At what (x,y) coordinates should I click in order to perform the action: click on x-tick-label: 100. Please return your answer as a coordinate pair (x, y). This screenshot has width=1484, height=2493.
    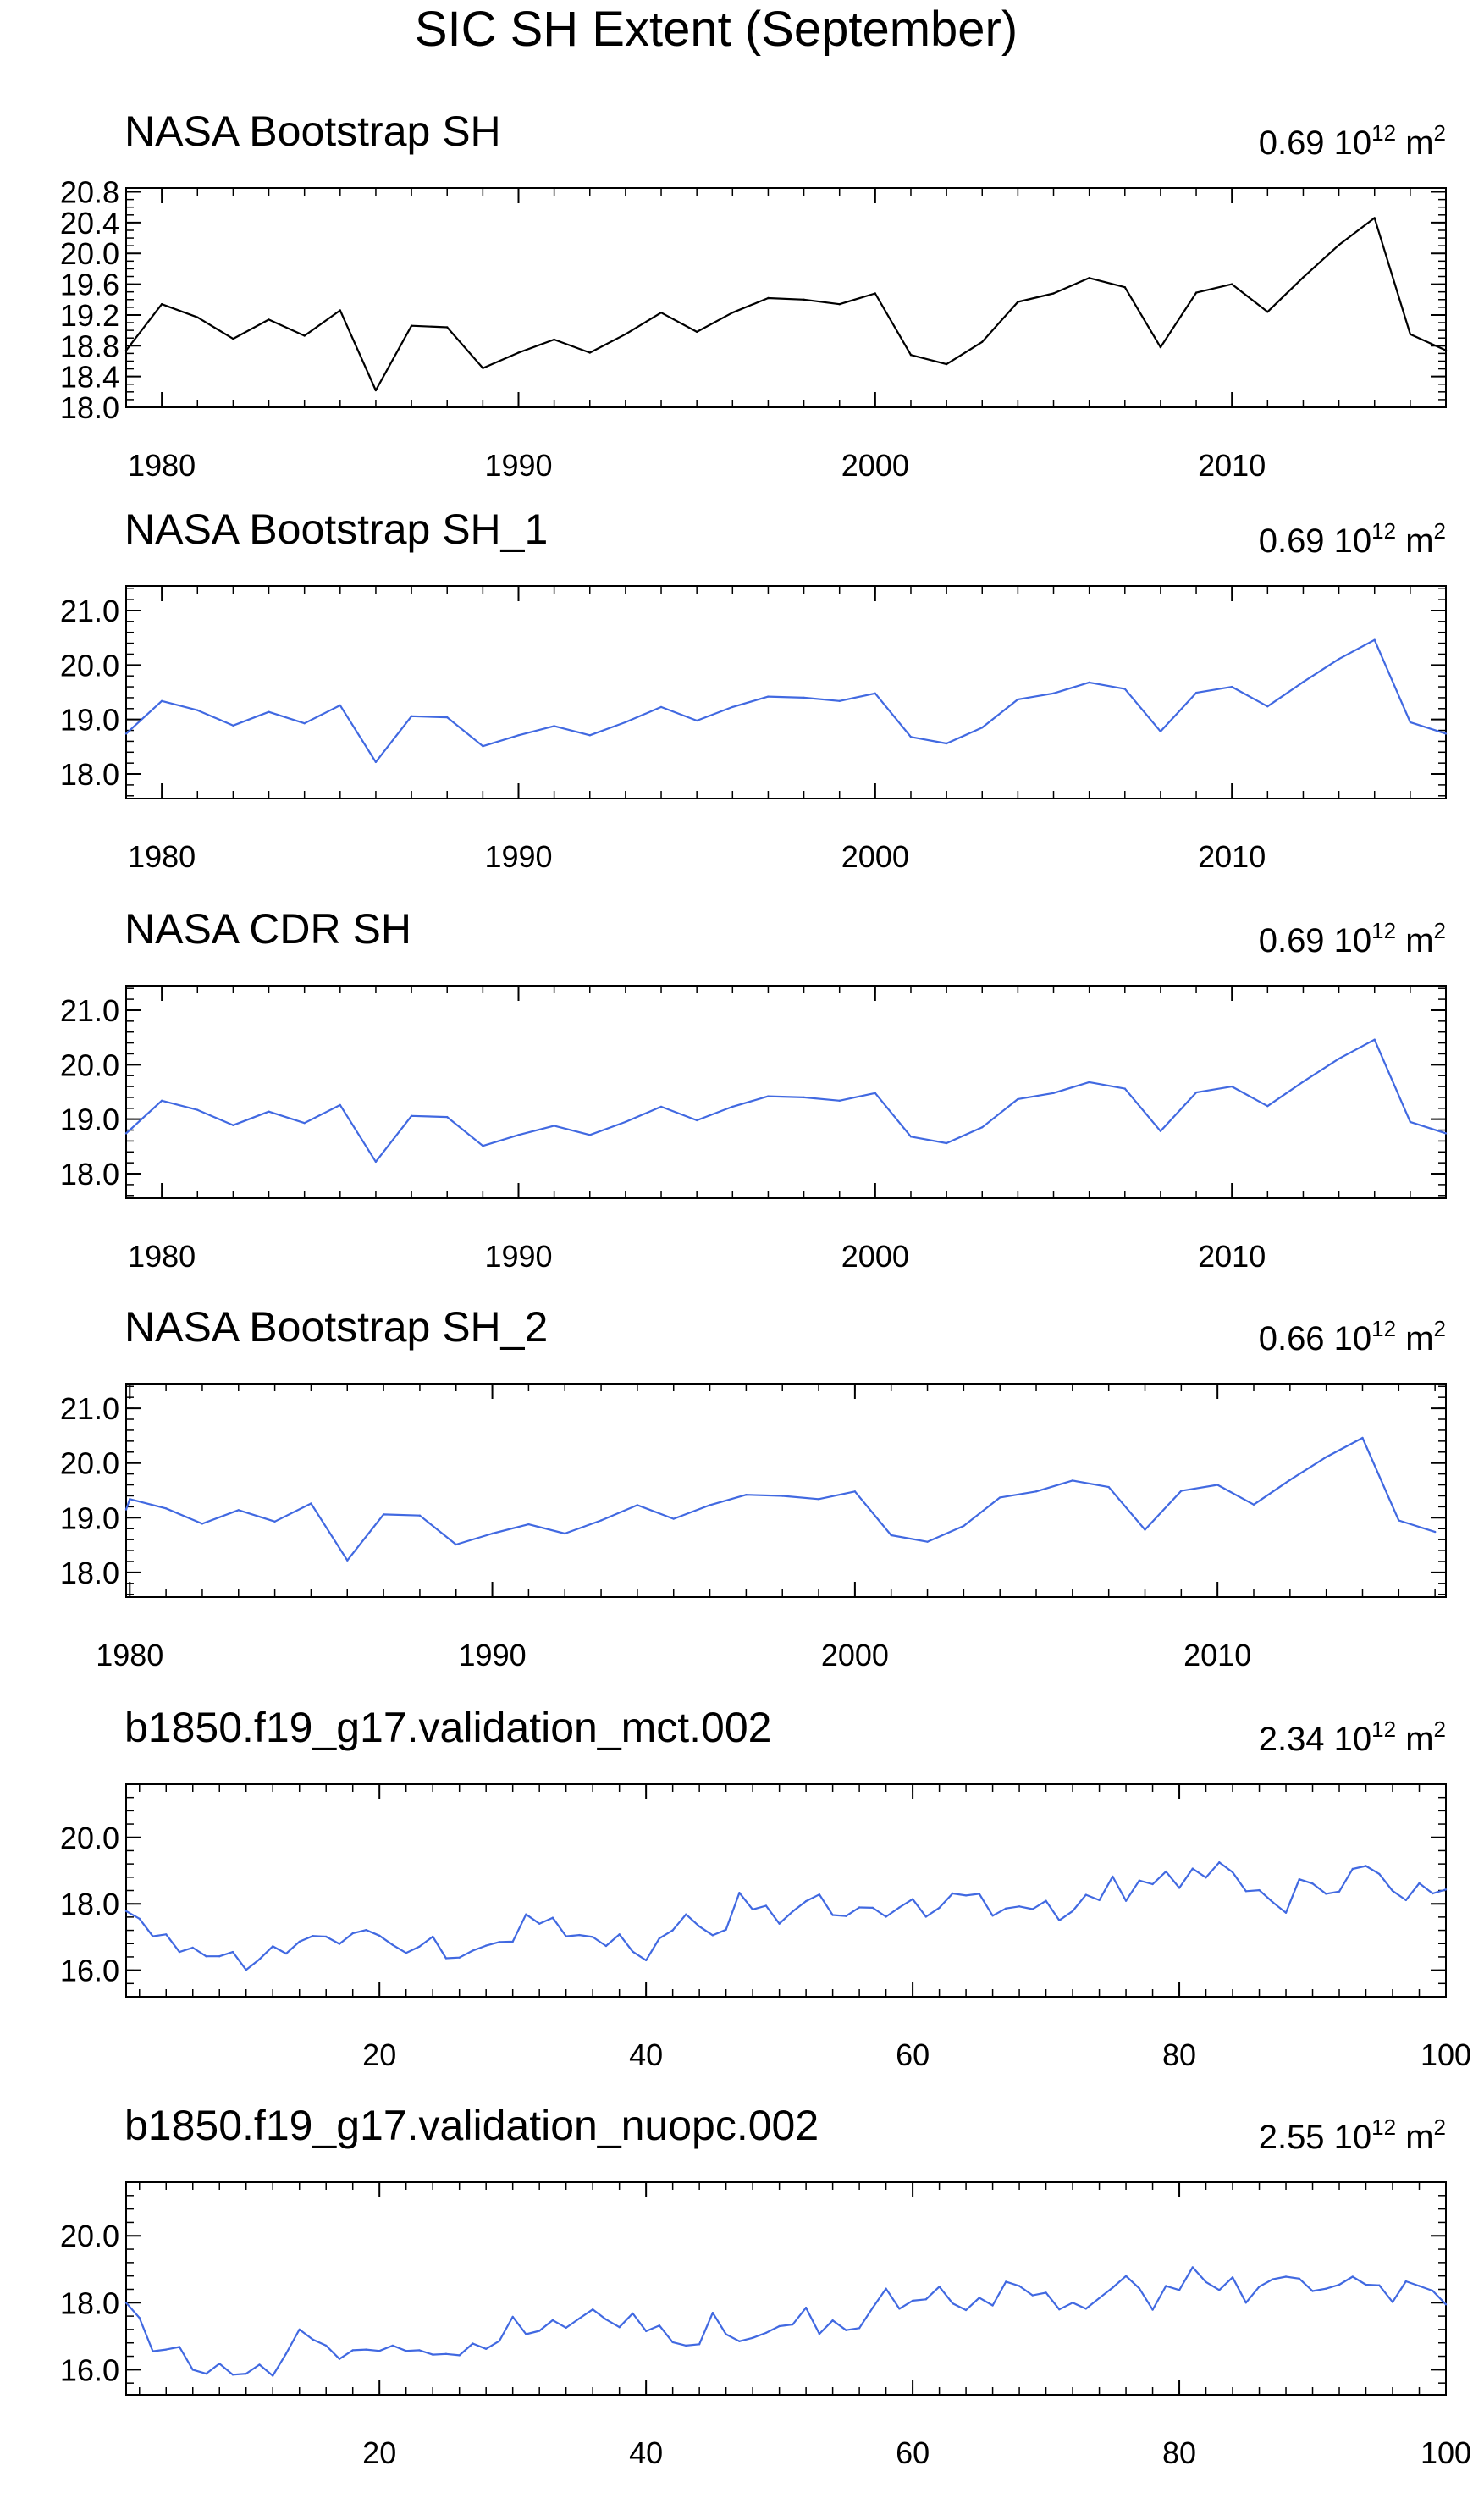
    Looking at the image, I should click on (1446, 2453).